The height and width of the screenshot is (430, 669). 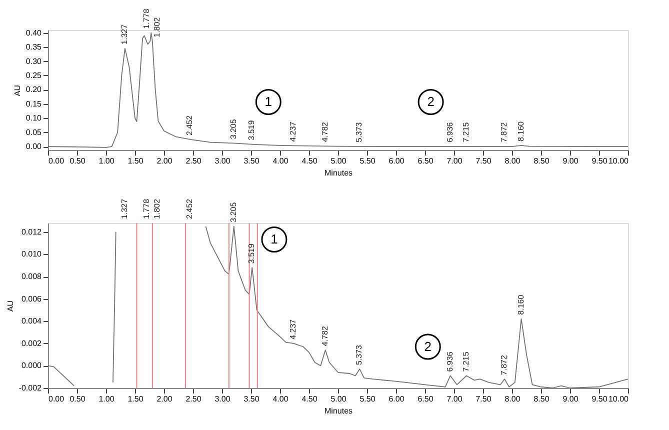 I want to click on y-tick-label: 0.006, so click(x=31, y=299).